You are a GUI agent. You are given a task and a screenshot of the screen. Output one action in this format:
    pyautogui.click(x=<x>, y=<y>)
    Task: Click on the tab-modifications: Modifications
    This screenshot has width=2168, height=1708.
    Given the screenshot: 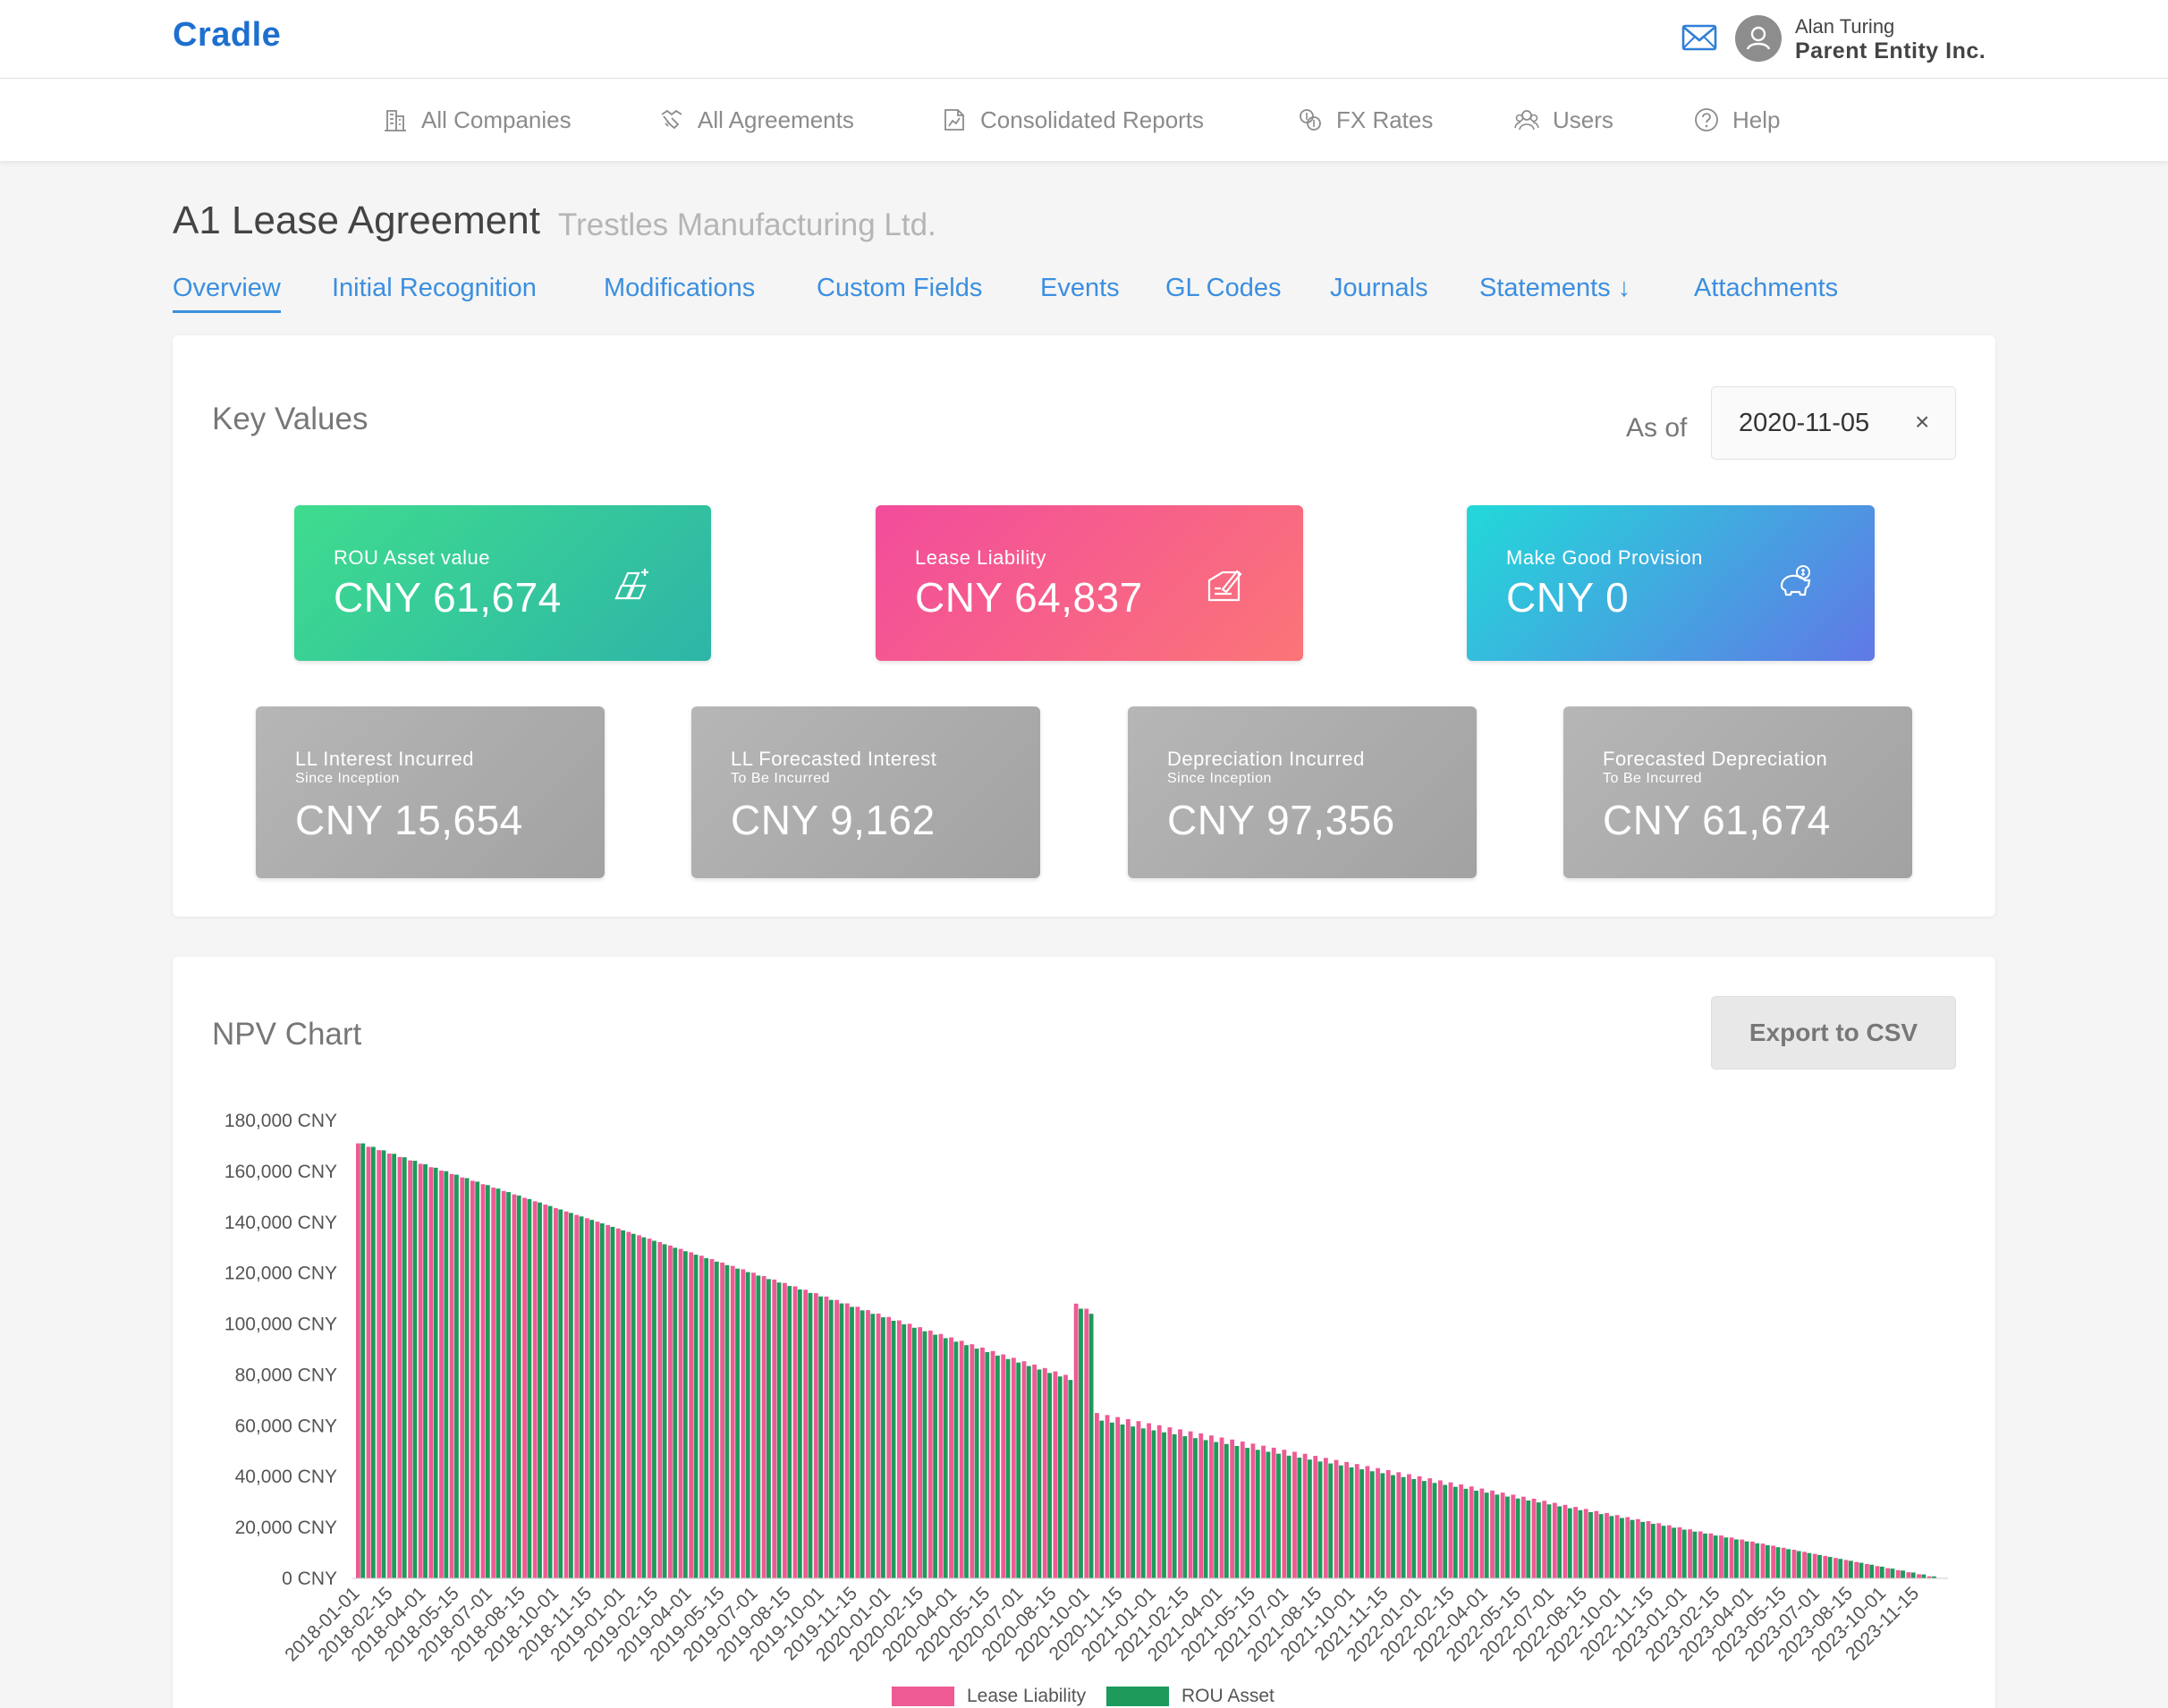 What is the action you would take?
    pyautogui.click(x=680, y=288)
    